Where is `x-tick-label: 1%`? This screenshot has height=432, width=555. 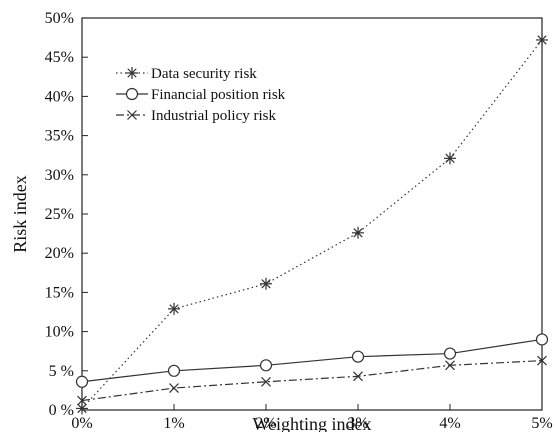 x-tick-label: 1% is located at coordinates (173, 423).